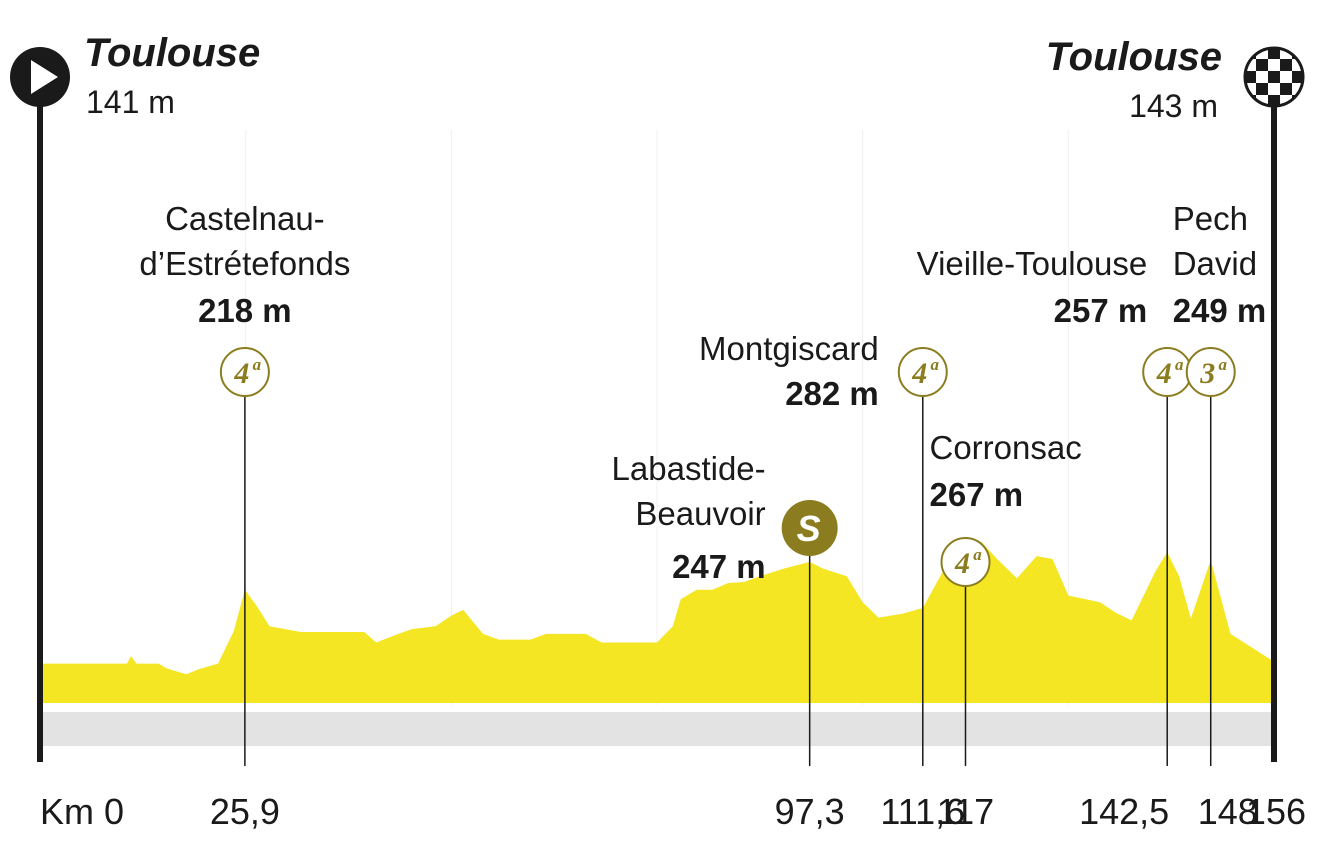 This screenshot has height=848, width=1320. Describe the element at coordinates (700, 513) in the screenshot. I see `sprint-name: Beauvoir` at that location.